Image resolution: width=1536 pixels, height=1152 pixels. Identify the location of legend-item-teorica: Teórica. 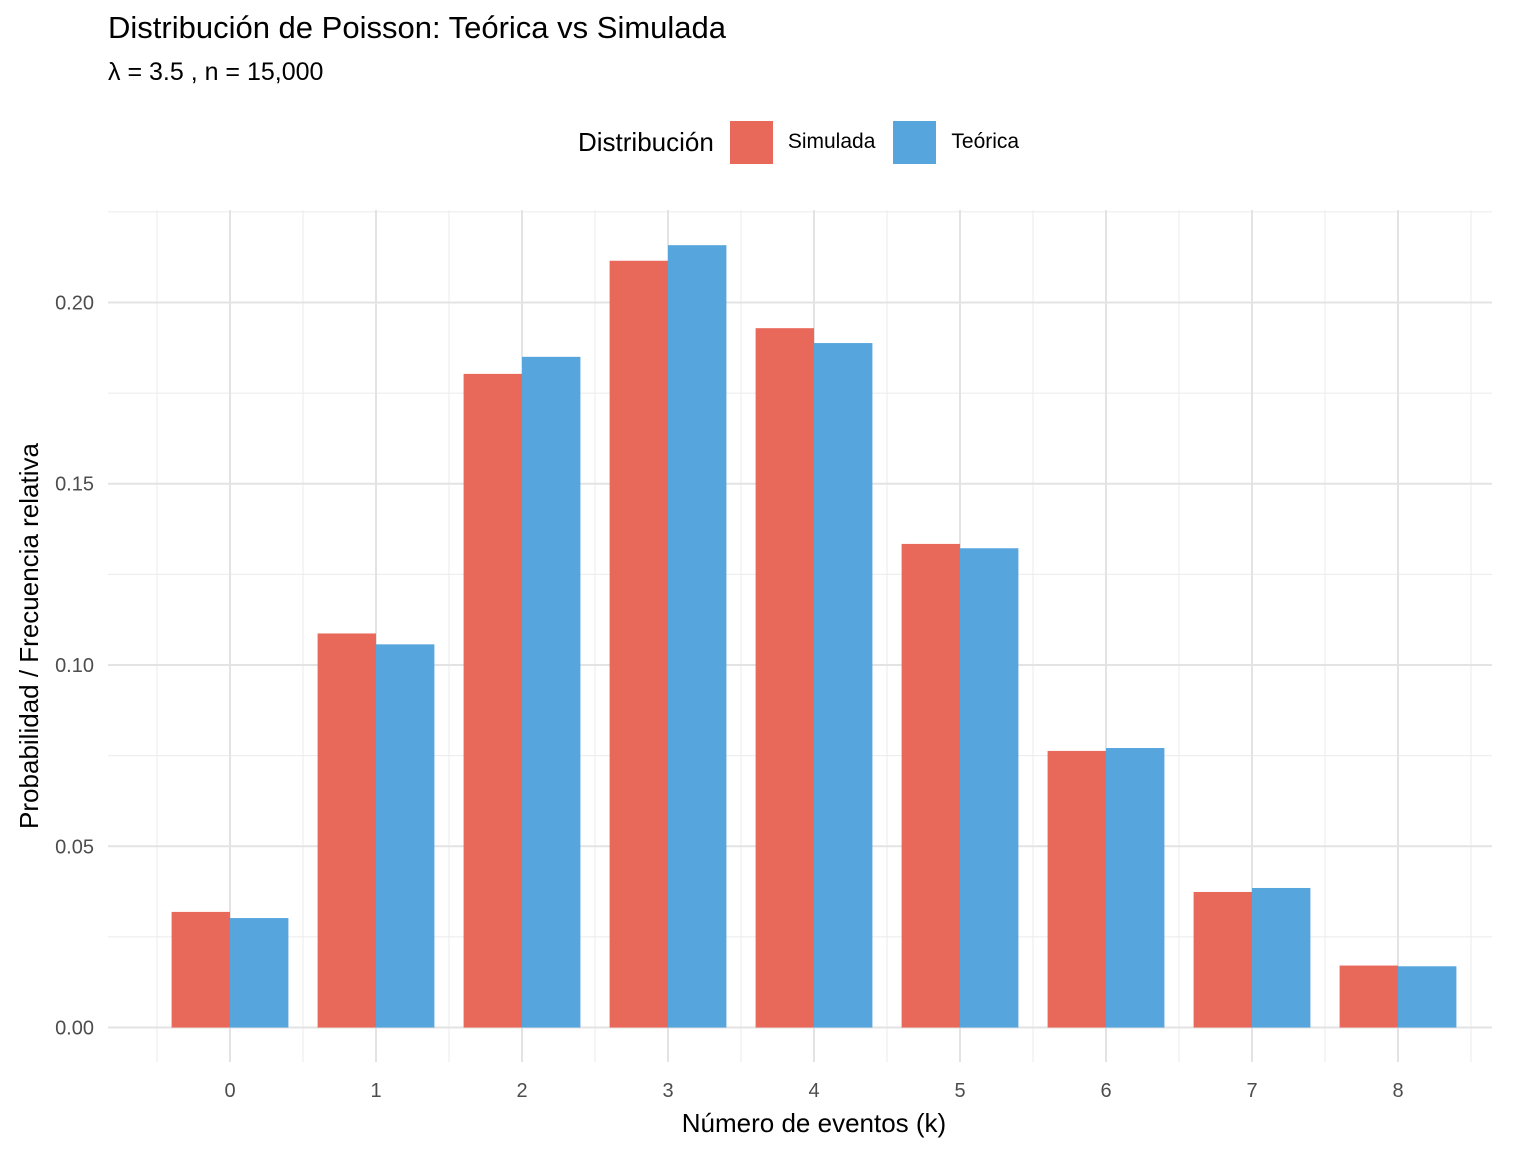
(956, 142).